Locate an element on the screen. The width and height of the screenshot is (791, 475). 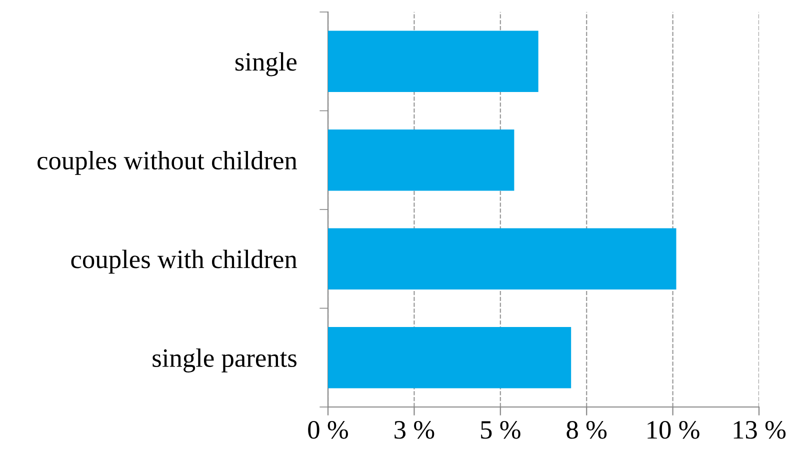
y-tick-label: single parents is located at coordinates (224, 360).